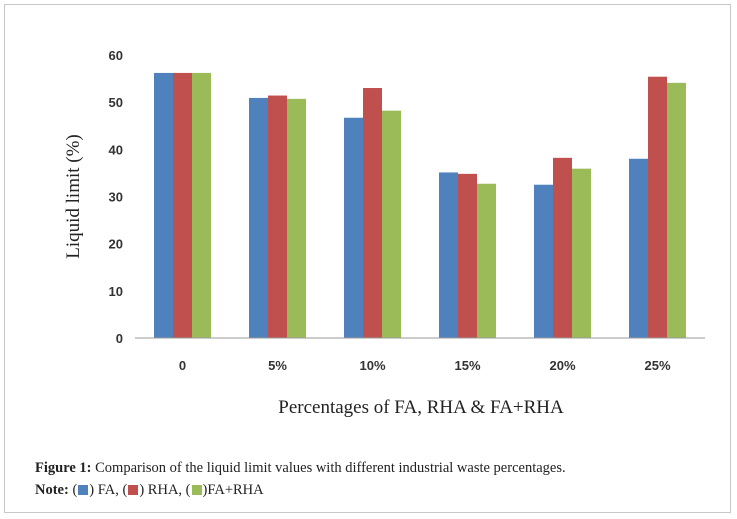  What do you see at coordinates (108, 490) in the screenshot?
I see `note-fa: FA,` at bounding box center [108, 490].